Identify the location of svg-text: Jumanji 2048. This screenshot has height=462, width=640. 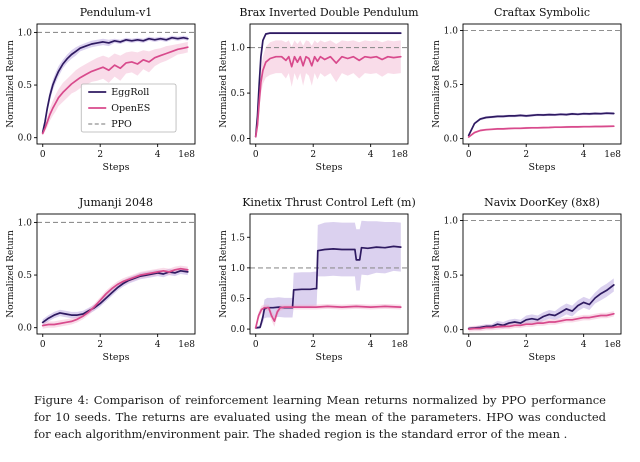
(115, 202).